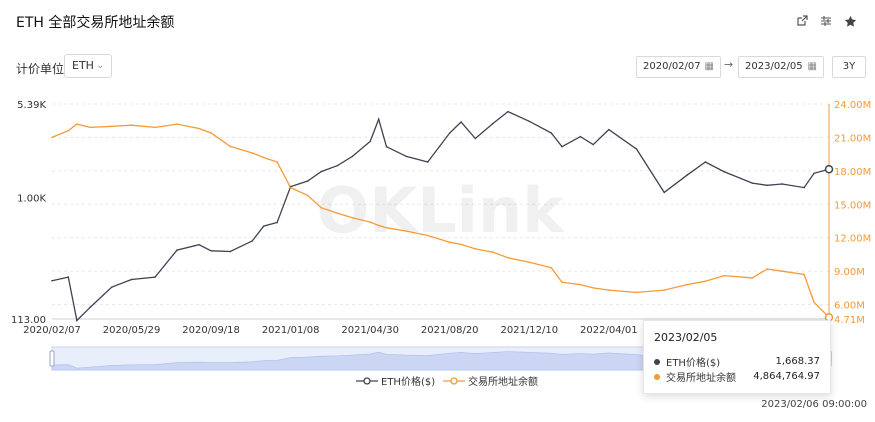  What do you see at coordinates (367, 381) in the screenshot?
I see `legend-marker-price` at bounding box center [367, 381].